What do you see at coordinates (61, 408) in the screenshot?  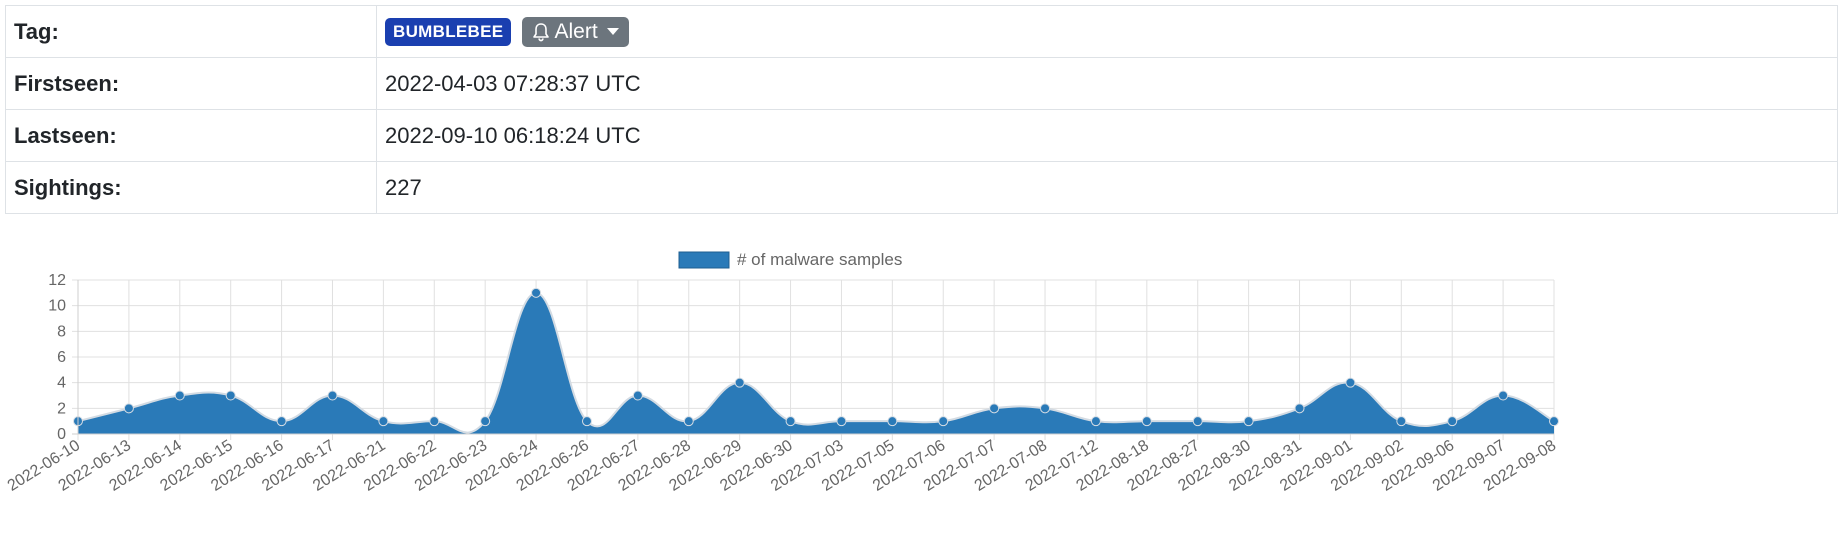 I see `y-tick-label: 2` at bounding box center [61, 408].